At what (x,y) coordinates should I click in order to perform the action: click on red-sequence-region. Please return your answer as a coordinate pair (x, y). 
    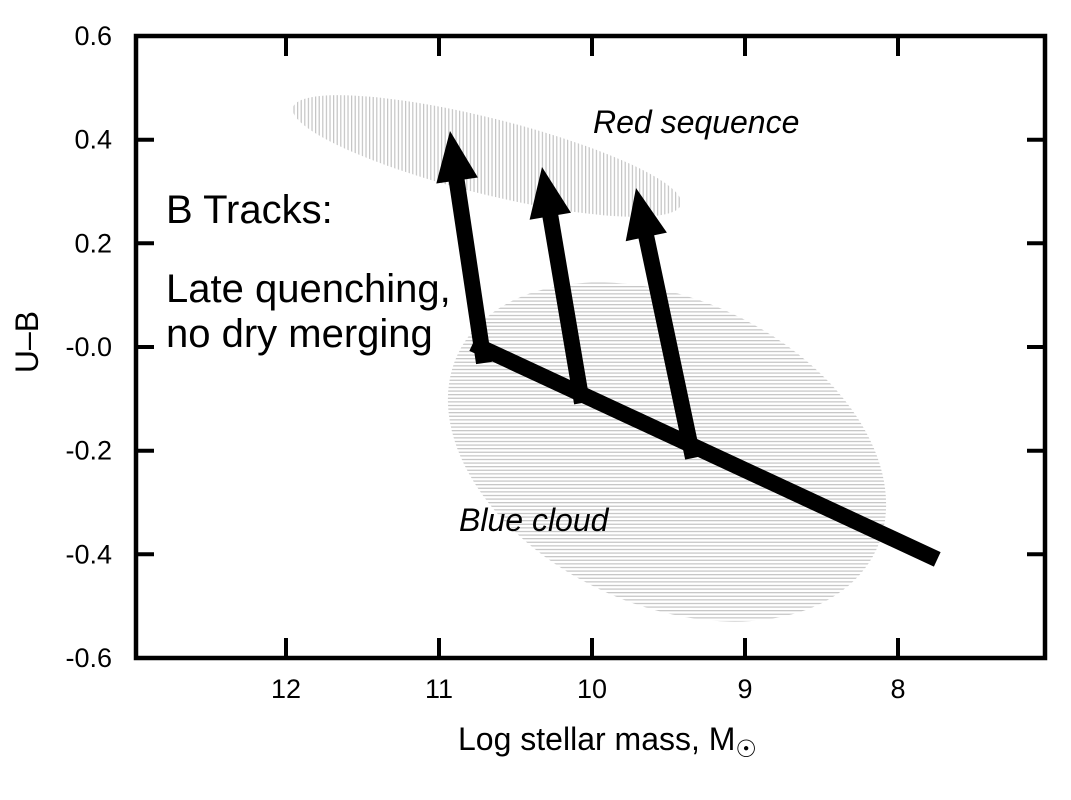
    Looking at the image, I should click on (487, 156).